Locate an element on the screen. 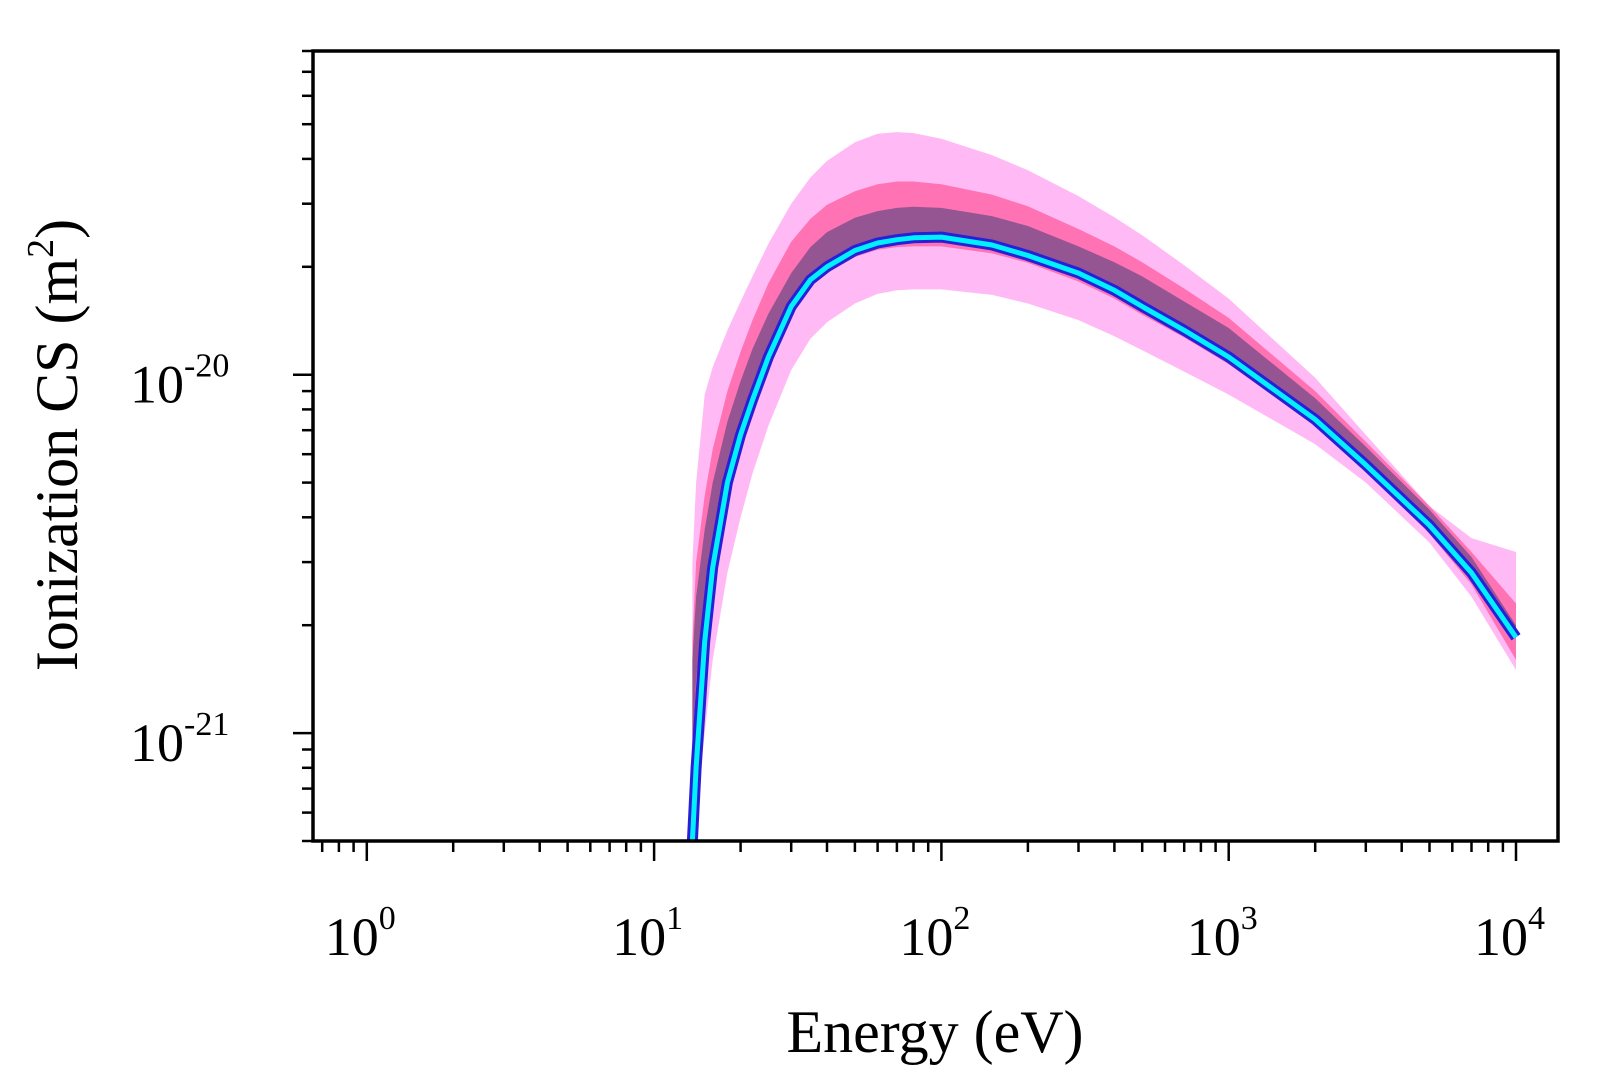 The width and height of the screenshot is (1600, 1078). x-axis-title: Energy (eV) is located at coordinates (934, 1032).